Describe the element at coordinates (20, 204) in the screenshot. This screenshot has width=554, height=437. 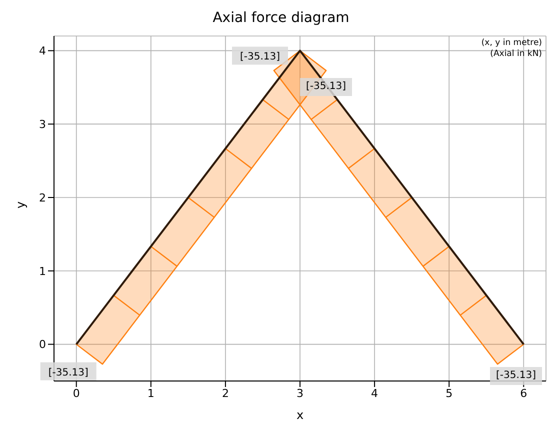
I see `y-axis-title: y` at that location.